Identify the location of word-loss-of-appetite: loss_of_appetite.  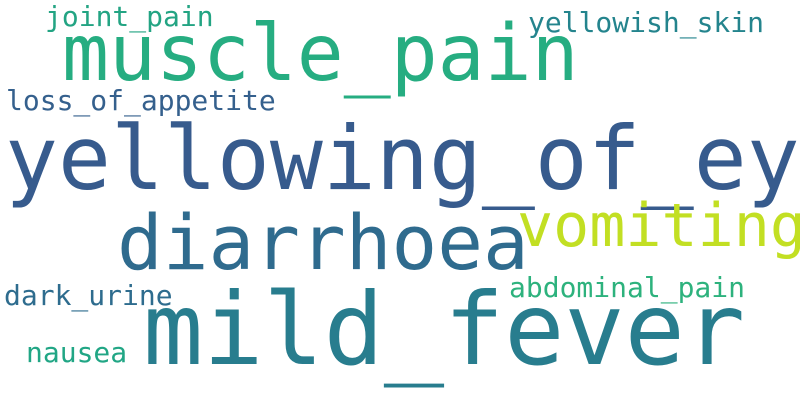
(141, 100).